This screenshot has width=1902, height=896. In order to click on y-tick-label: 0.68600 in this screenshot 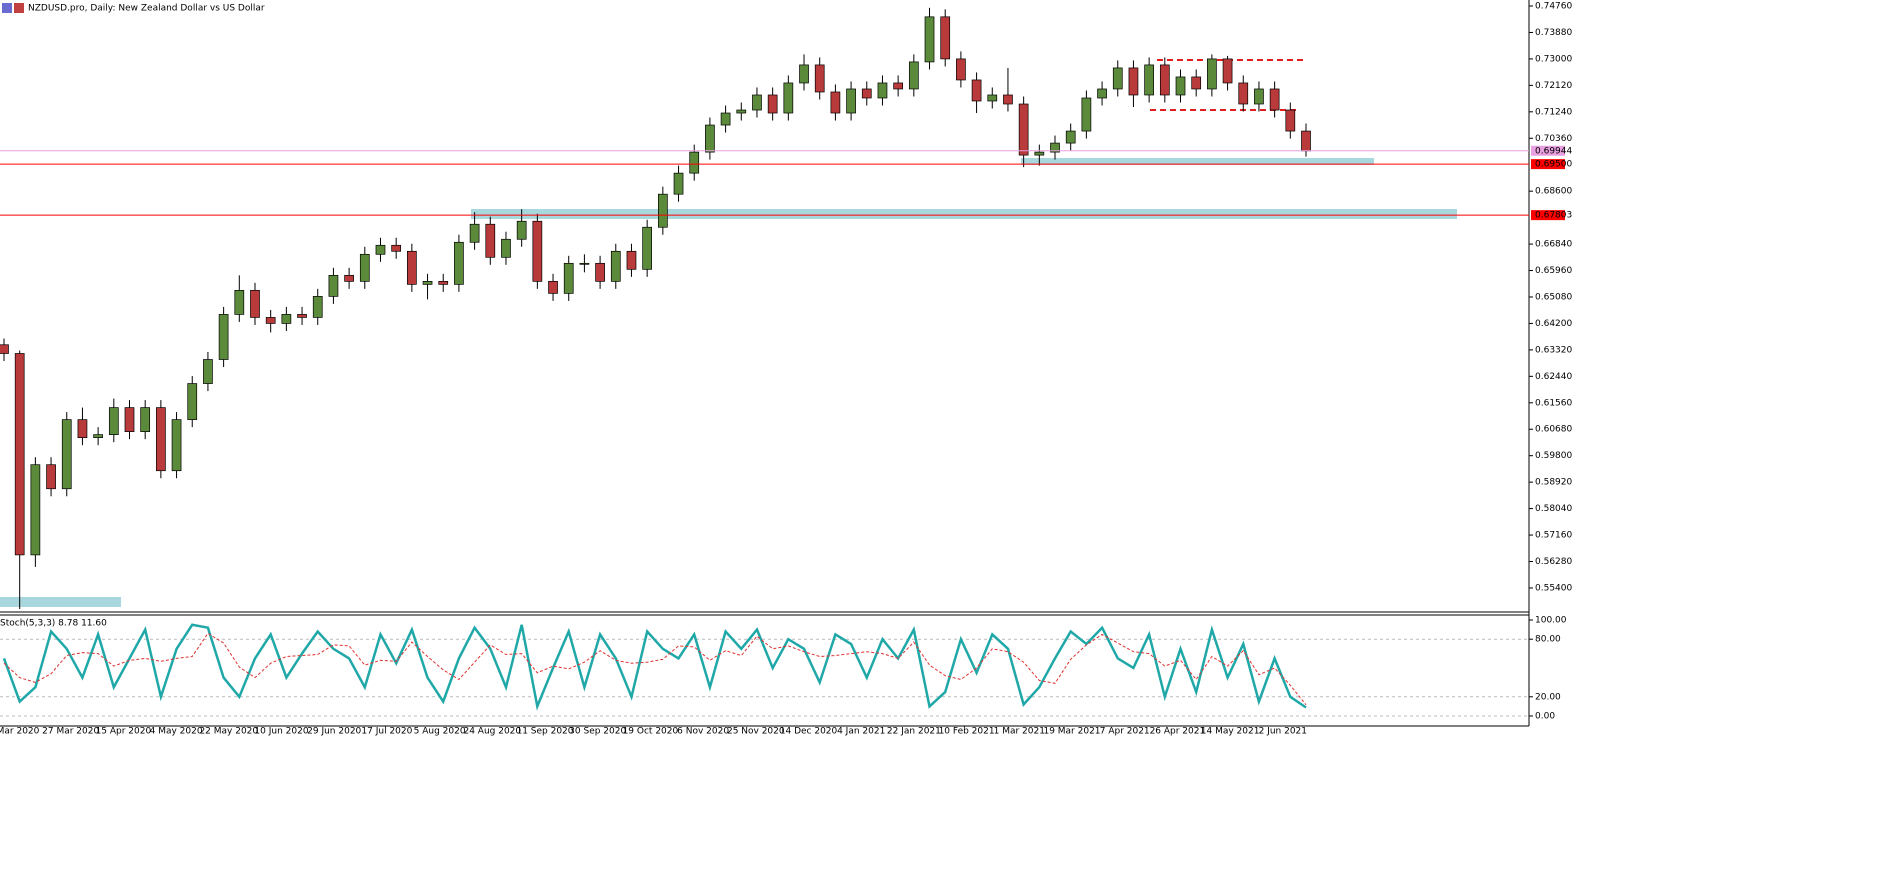, I will do `click(1553, 192)`.